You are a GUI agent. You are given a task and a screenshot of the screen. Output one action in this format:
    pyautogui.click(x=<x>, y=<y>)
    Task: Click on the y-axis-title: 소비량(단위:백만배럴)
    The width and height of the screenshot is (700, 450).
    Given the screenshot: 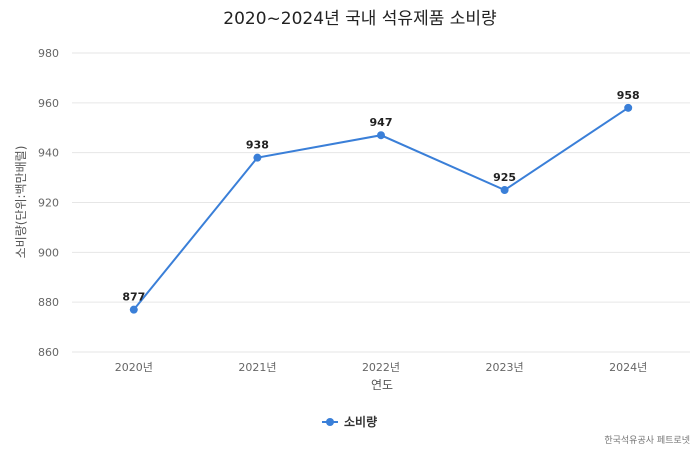 What is the action you would take?
    pyautogui.click(x=21, y=202)
    